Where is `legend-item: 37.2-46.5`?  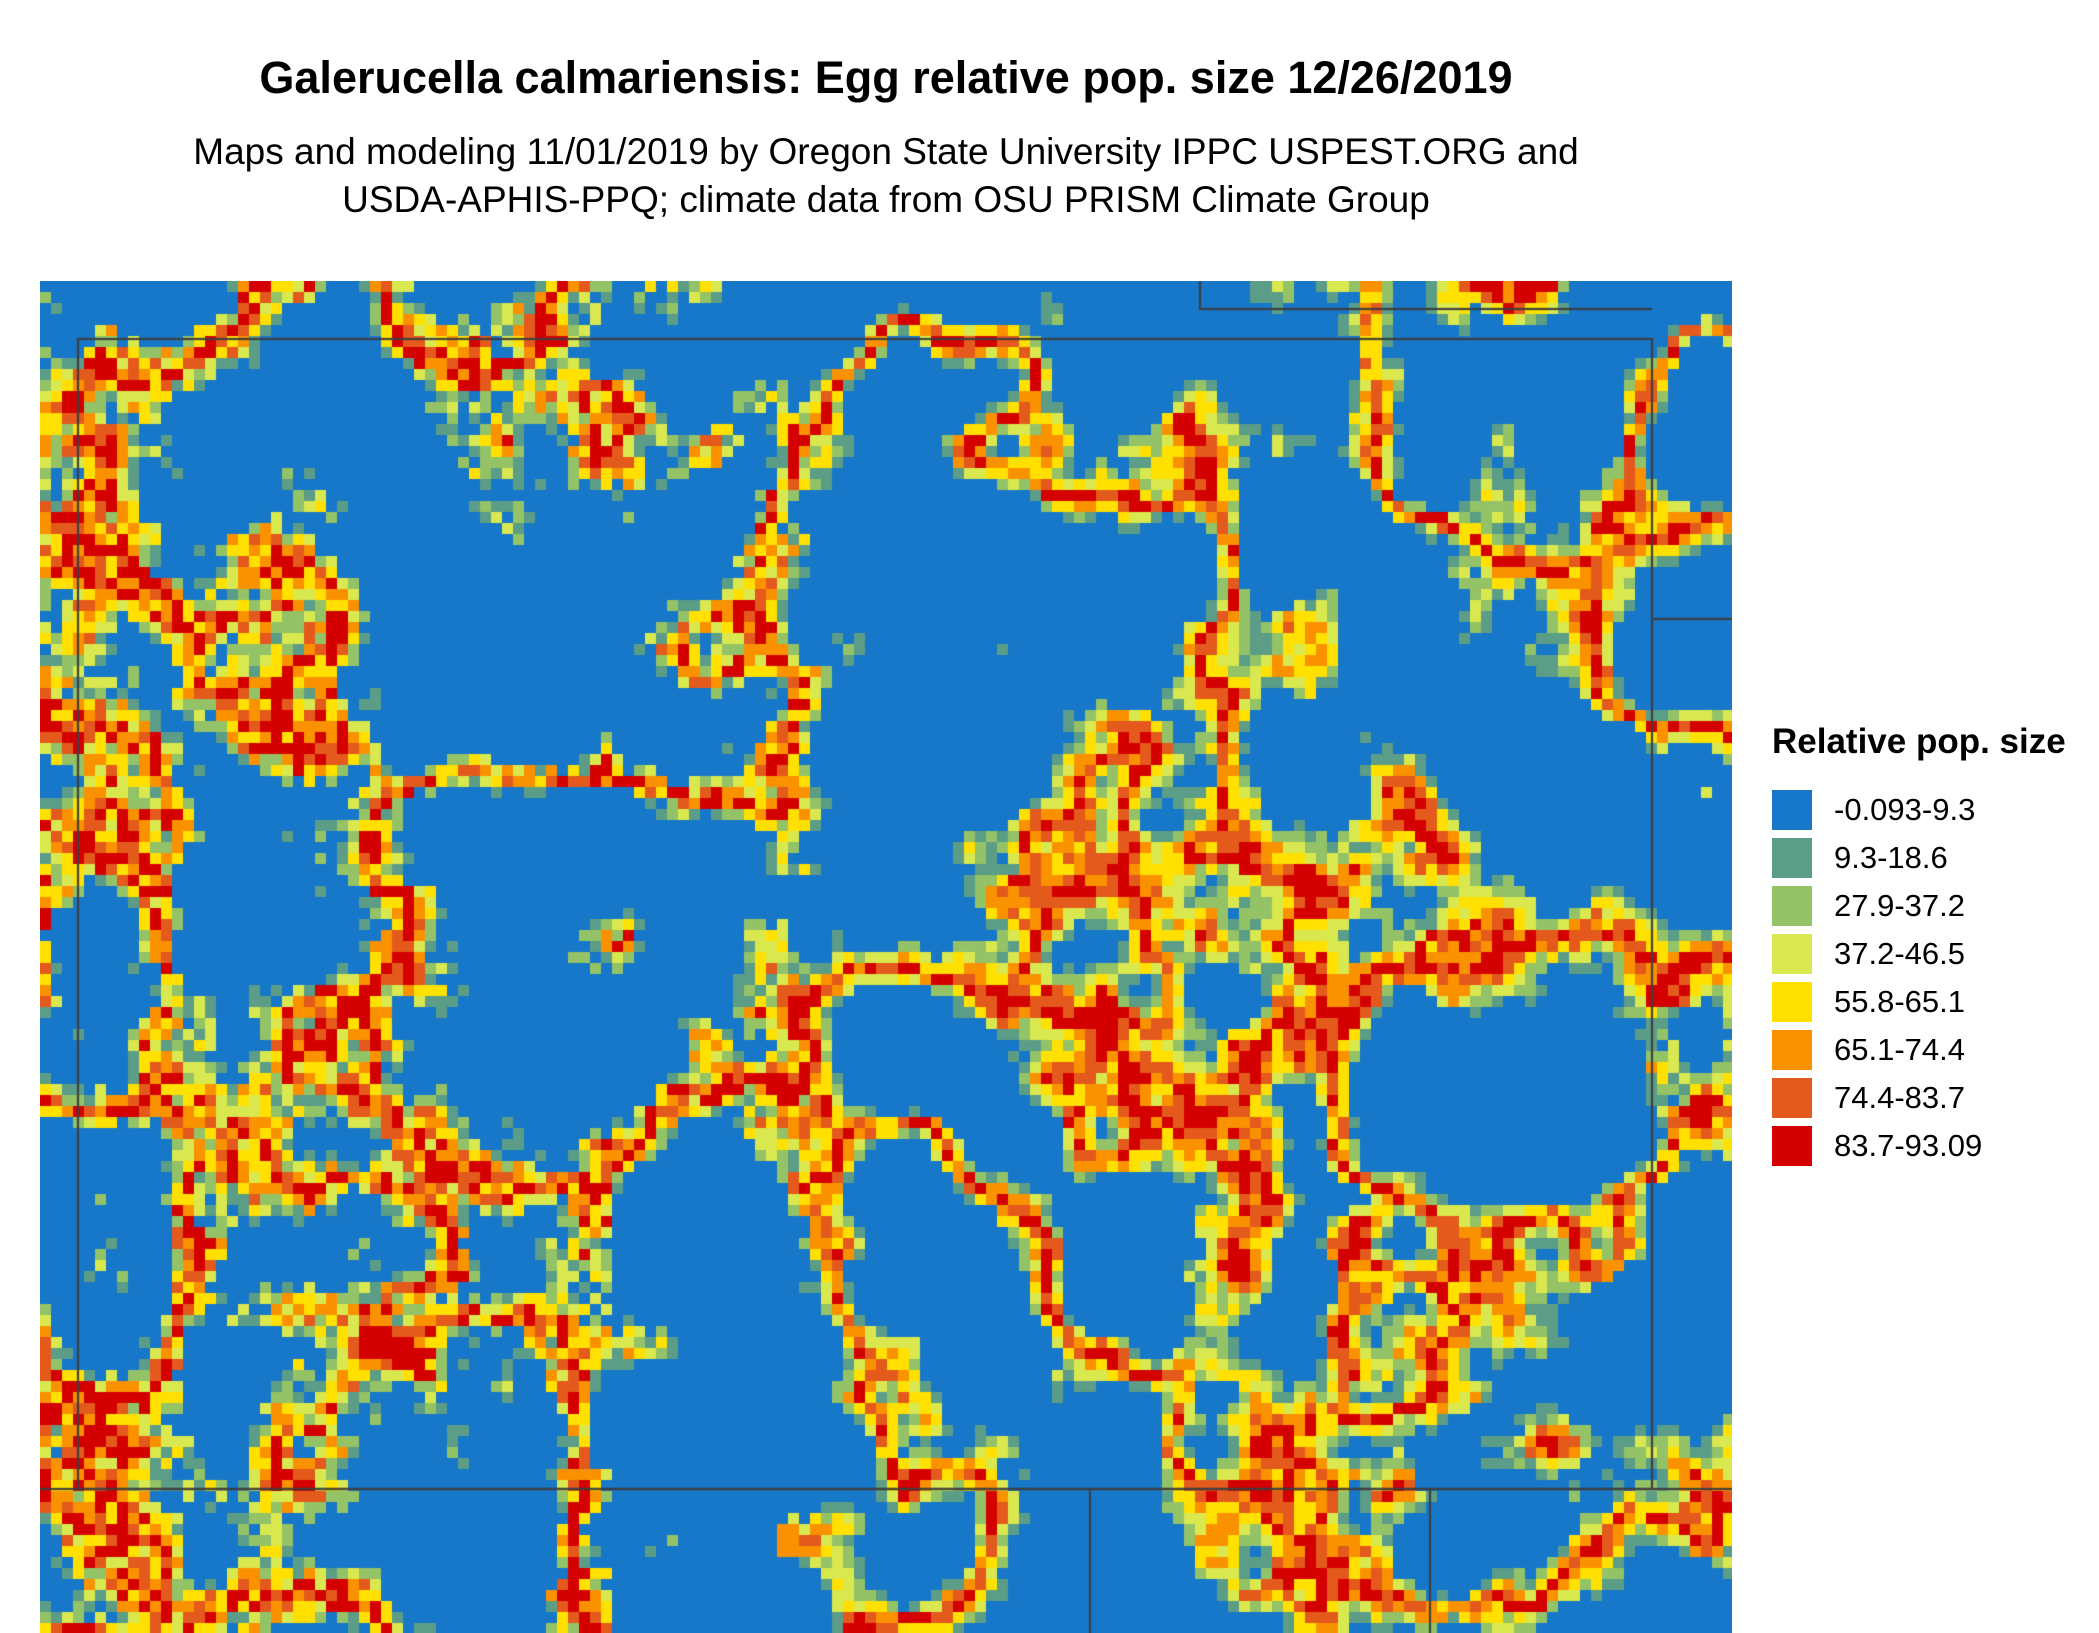
legend-item: 37.2-46.5 is located at coordinates (1932, 954).